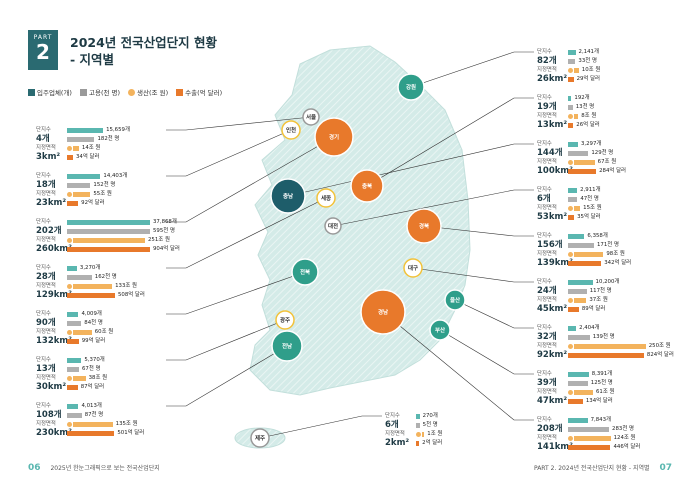 The height and width of the screenshot is (493, 700). Describe the element at coordinates (93, 341) in the screenshot. I see `export-value: 99억 달러` at that location.